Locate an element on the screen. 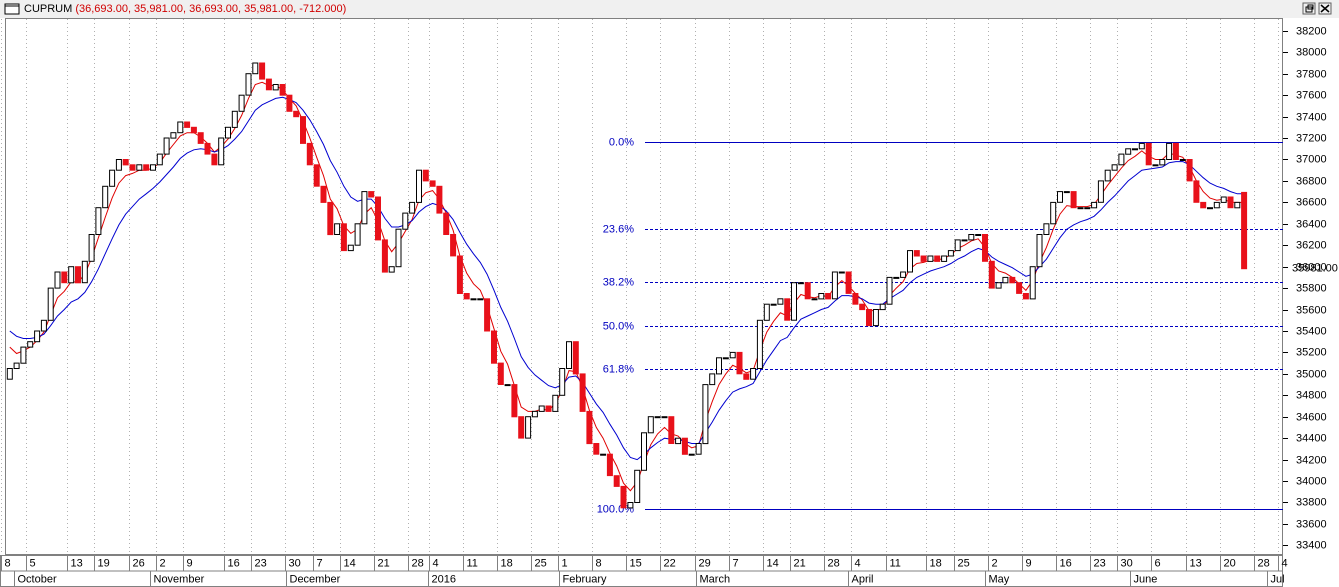  x-tick-label: 28 is located at coordinates (1264, 563).